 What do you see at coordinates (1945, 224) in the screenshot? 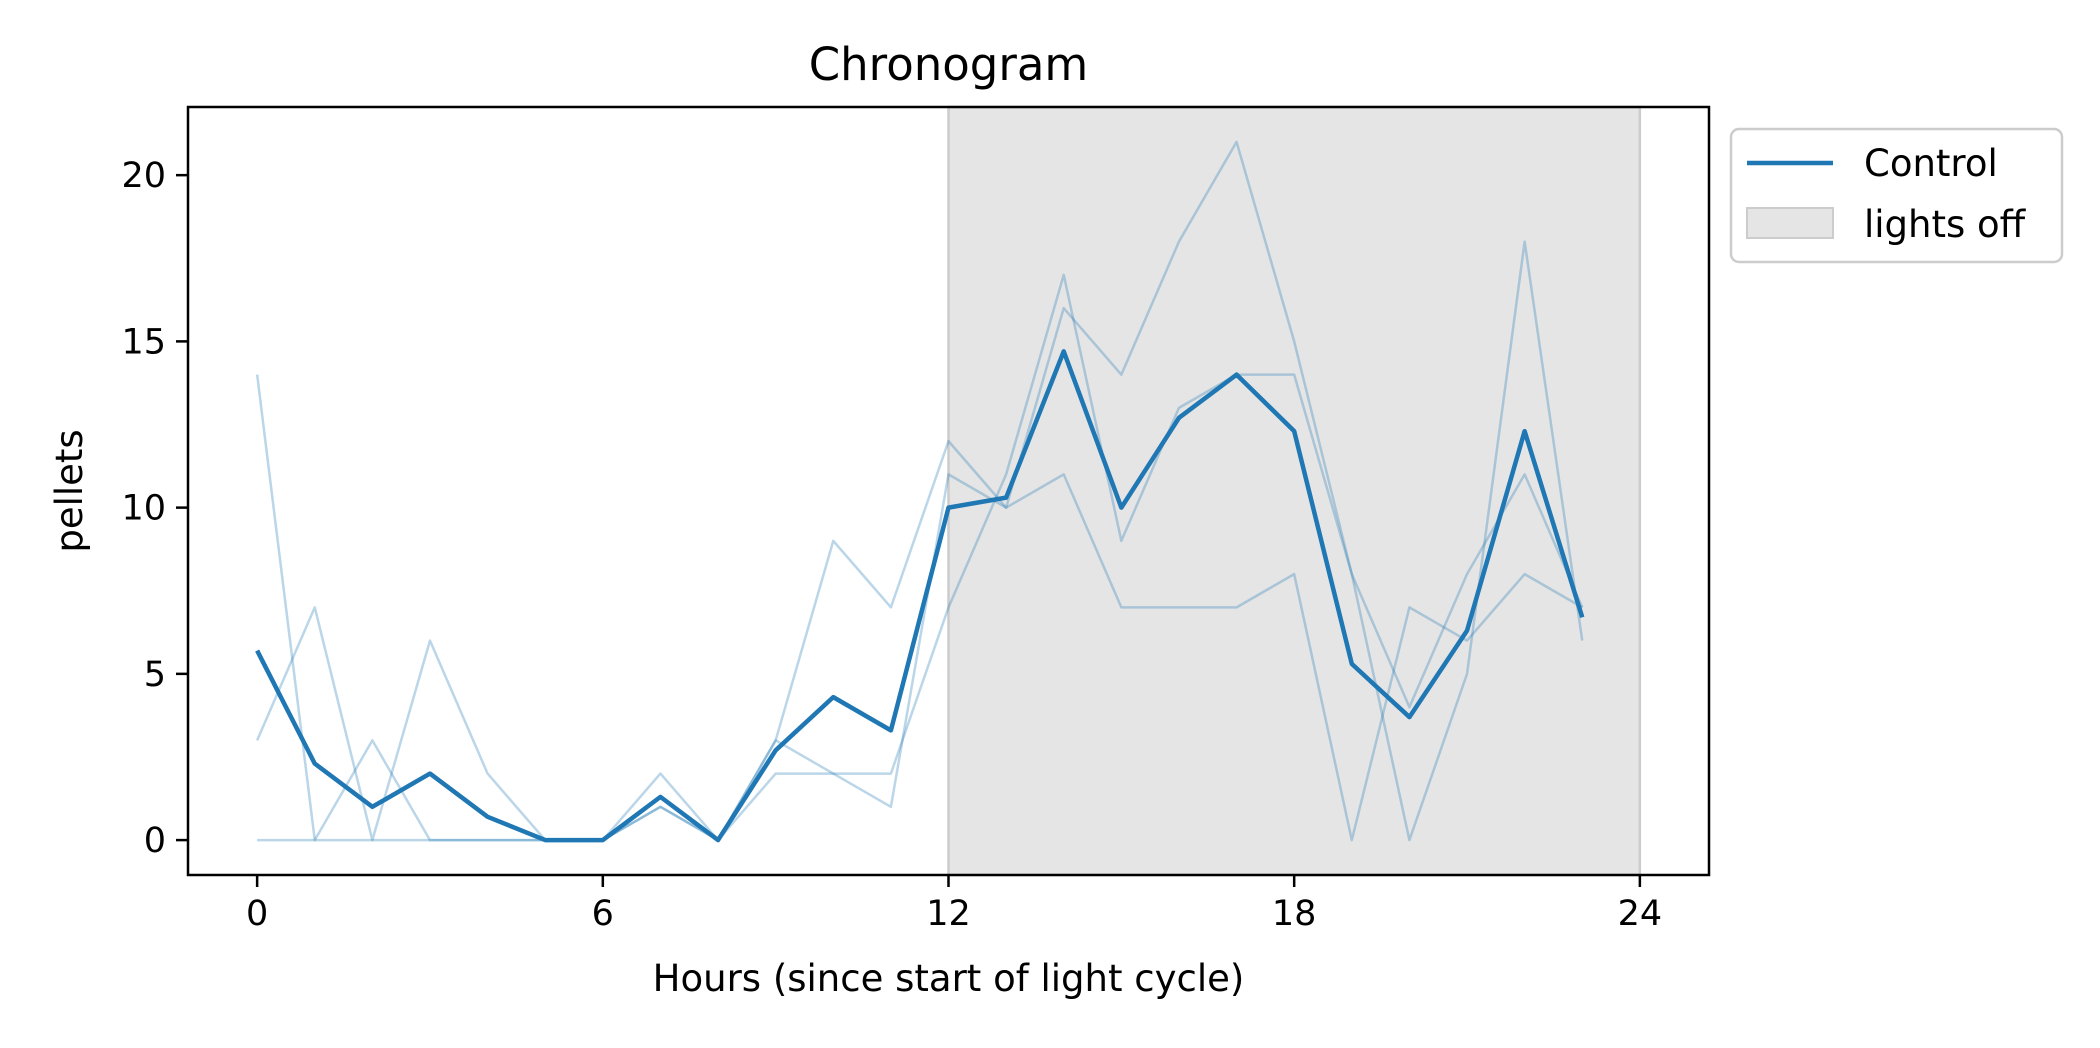
I see `legend-lights-off-label: lights off` at bounding box center [1945, 224].